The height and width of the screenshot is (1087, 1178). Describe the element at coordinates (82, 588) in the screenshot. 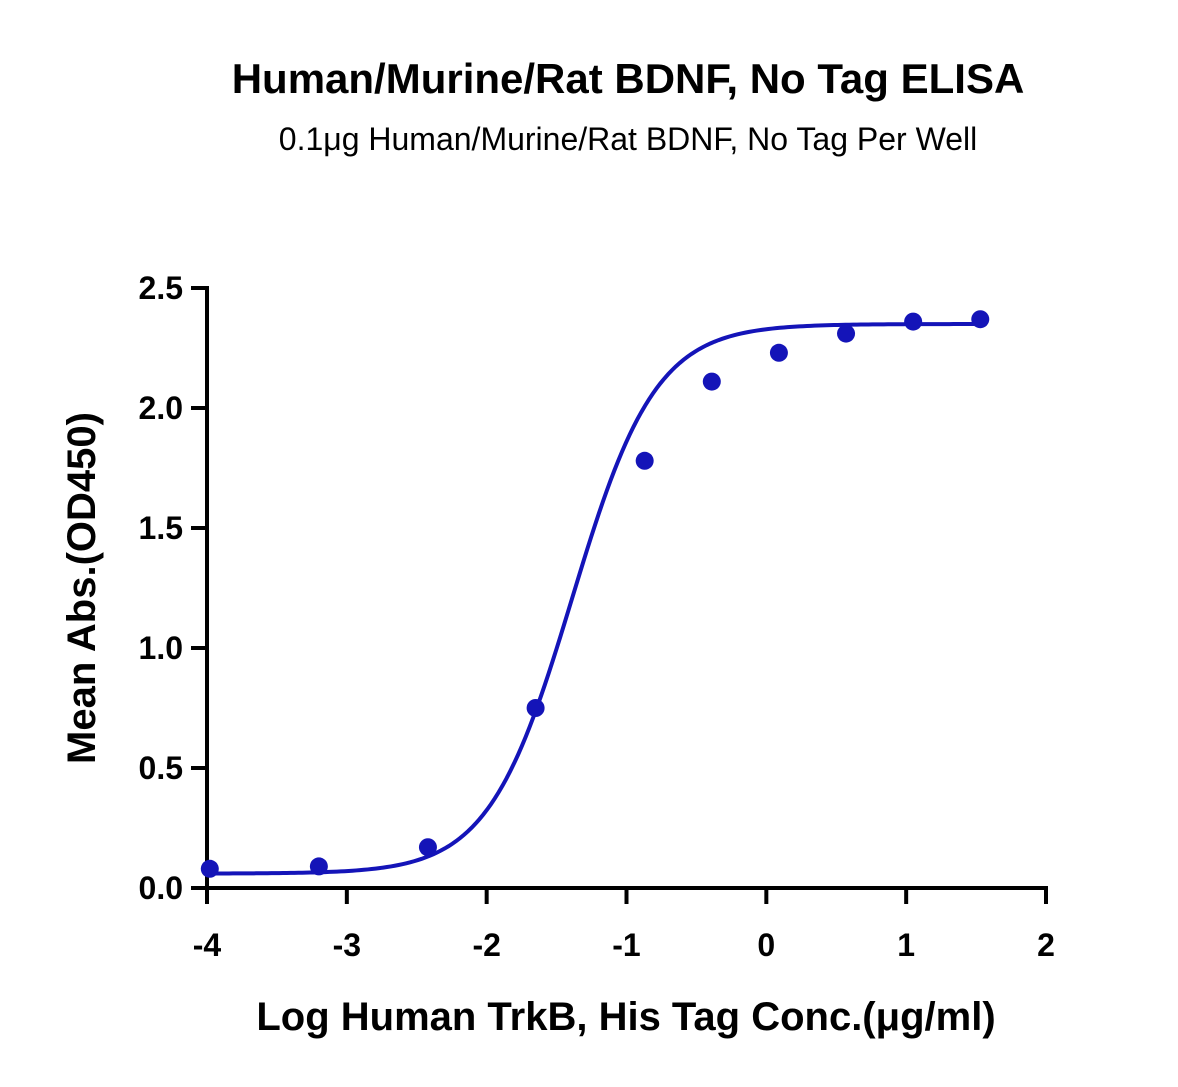

I see `y-axis-title: Mean Abs.(OD450)` at that location.